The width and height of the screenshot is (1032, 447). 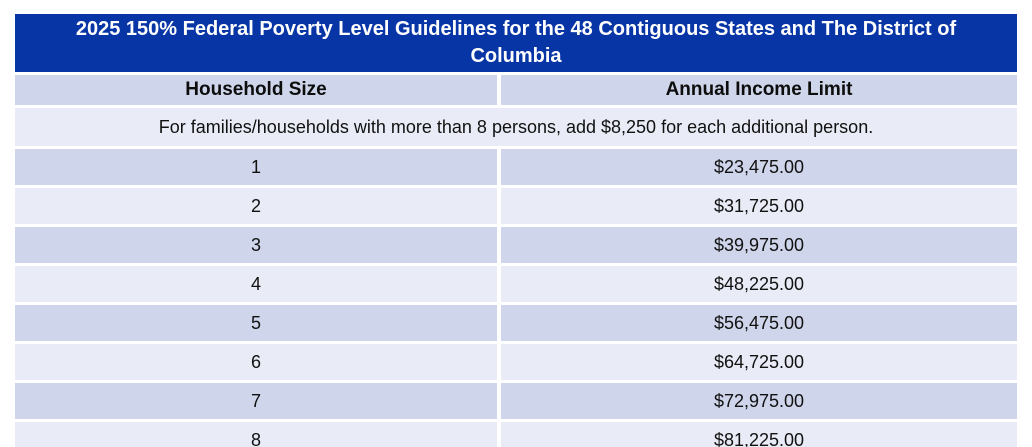 I want to click on table-row: 7 $72,975.00, so click(x=516, y=401).